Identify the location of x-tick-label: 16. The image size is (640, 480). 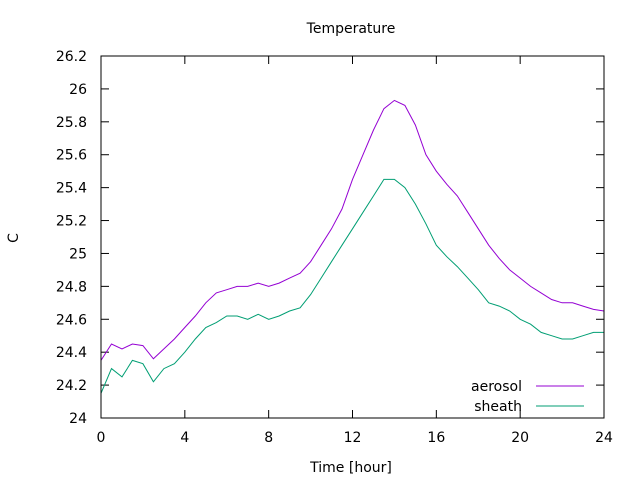
(436, 438).